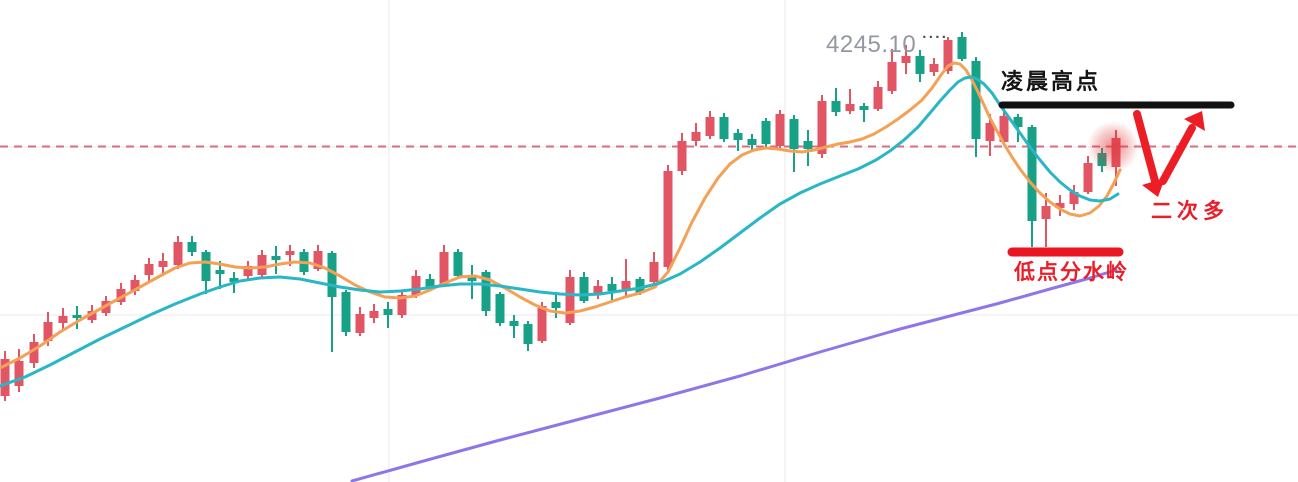  What do you see at coordinates (1146, 147) in the screenshot?
I see `arrow-down-shaft` at bounding box center [1146, 147].